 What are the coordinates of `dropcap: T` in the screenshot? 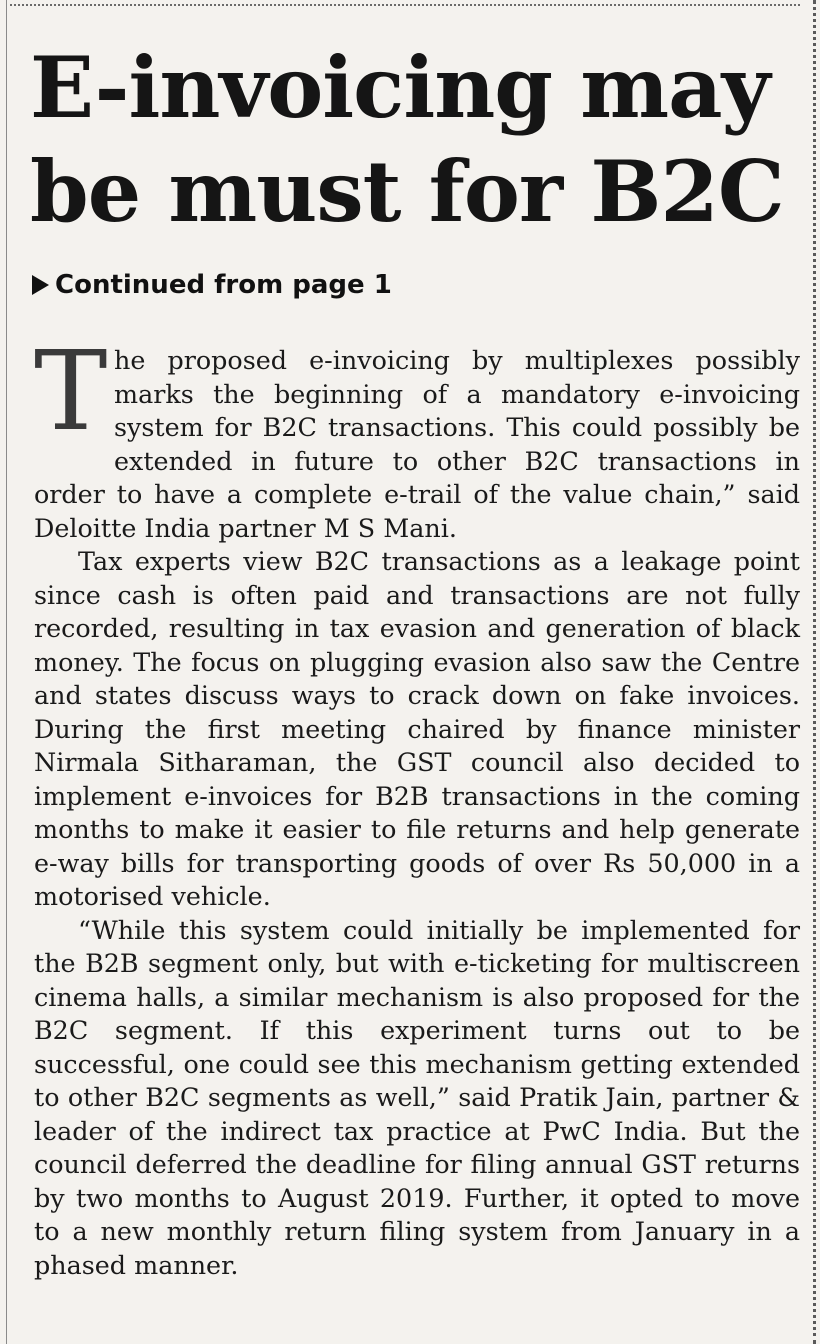 It's located at (71, 391).